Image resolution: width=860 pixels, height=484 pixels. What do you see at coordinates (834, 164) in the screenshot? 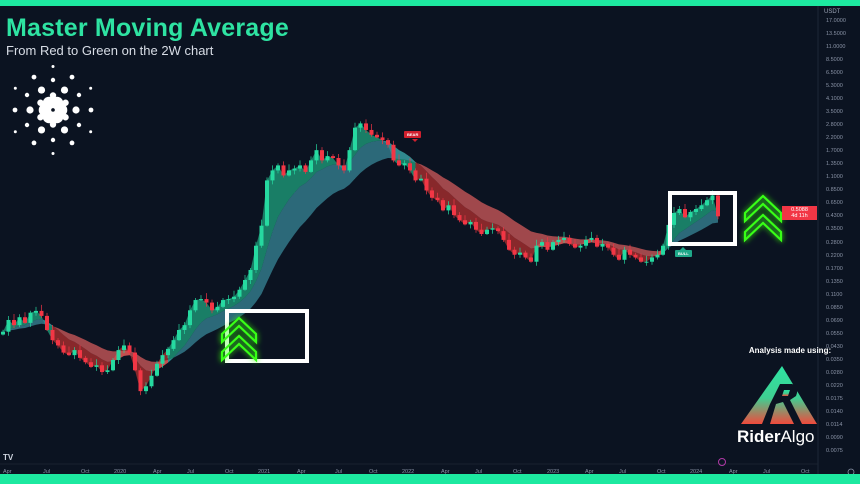
I see `price-tick-label: 1.3500` at bounding box center [834, 164].